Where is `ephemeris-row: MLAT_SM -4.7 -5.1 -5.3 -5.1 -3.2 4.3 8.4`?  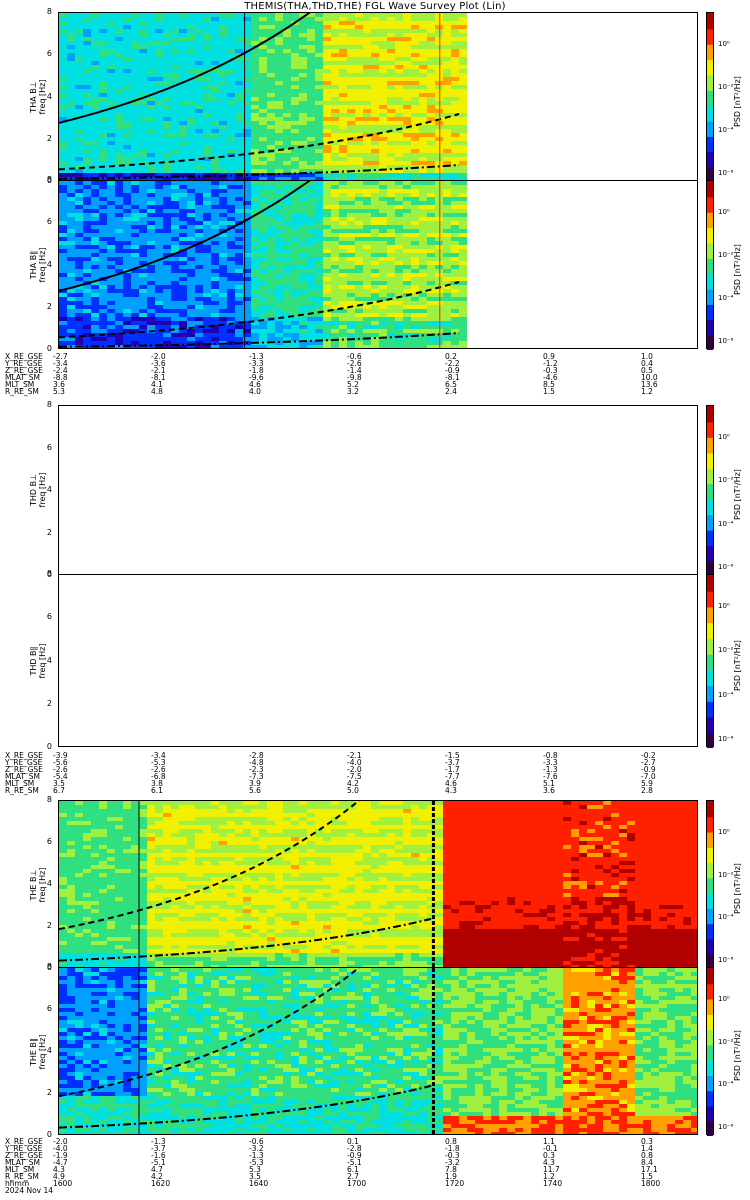
ephemeris-row: MLAT_SM -4.7 -5.1 -5.3 -5.1 -3.2 4.3 8.4 is located at coordinates (375, 1162).